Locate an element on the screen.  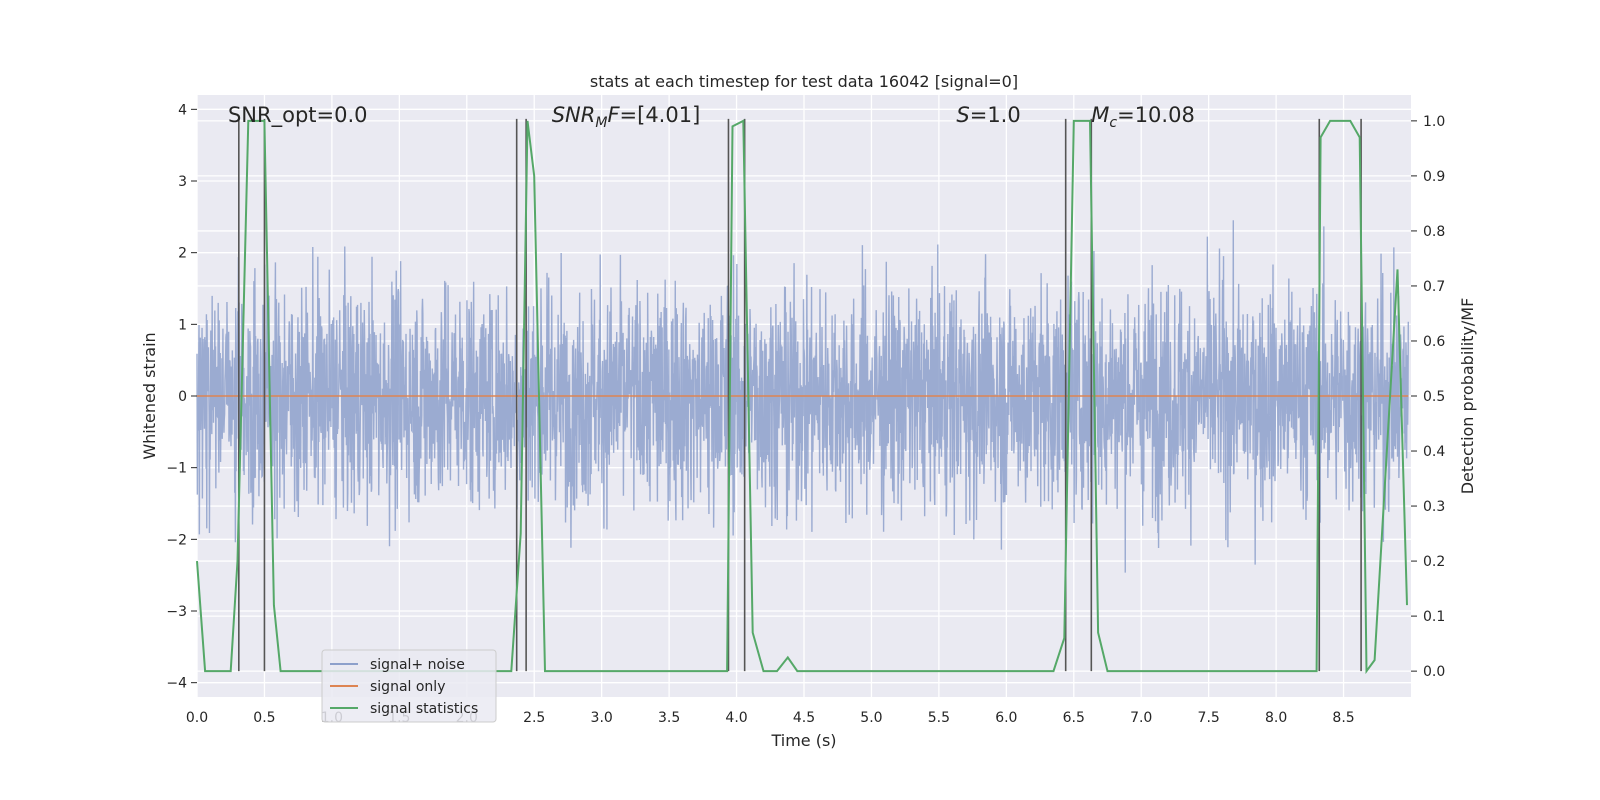
x-tick-label: 5.0 is located at coordinates (871, 718).